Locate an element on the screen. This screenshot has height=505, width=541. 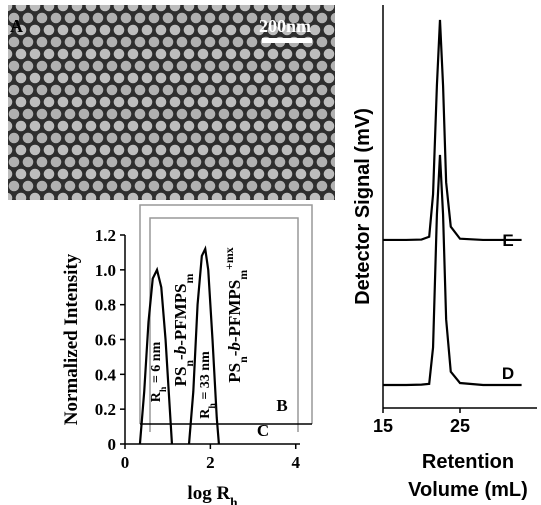
scale-bar is located at coordinates (287, 40).